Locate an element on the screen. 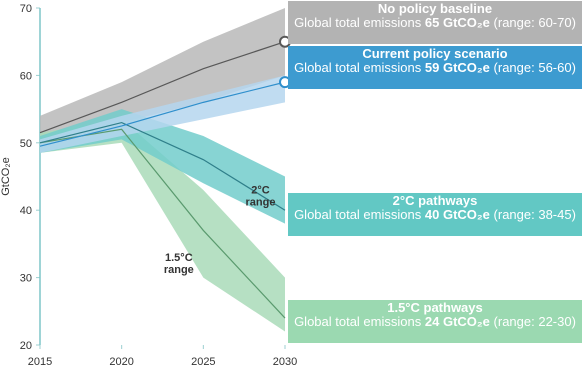 The height and width of the screenshot is (375, 582). box-value-group: 24 GtCO₂e is located at coordinates (457, 321).